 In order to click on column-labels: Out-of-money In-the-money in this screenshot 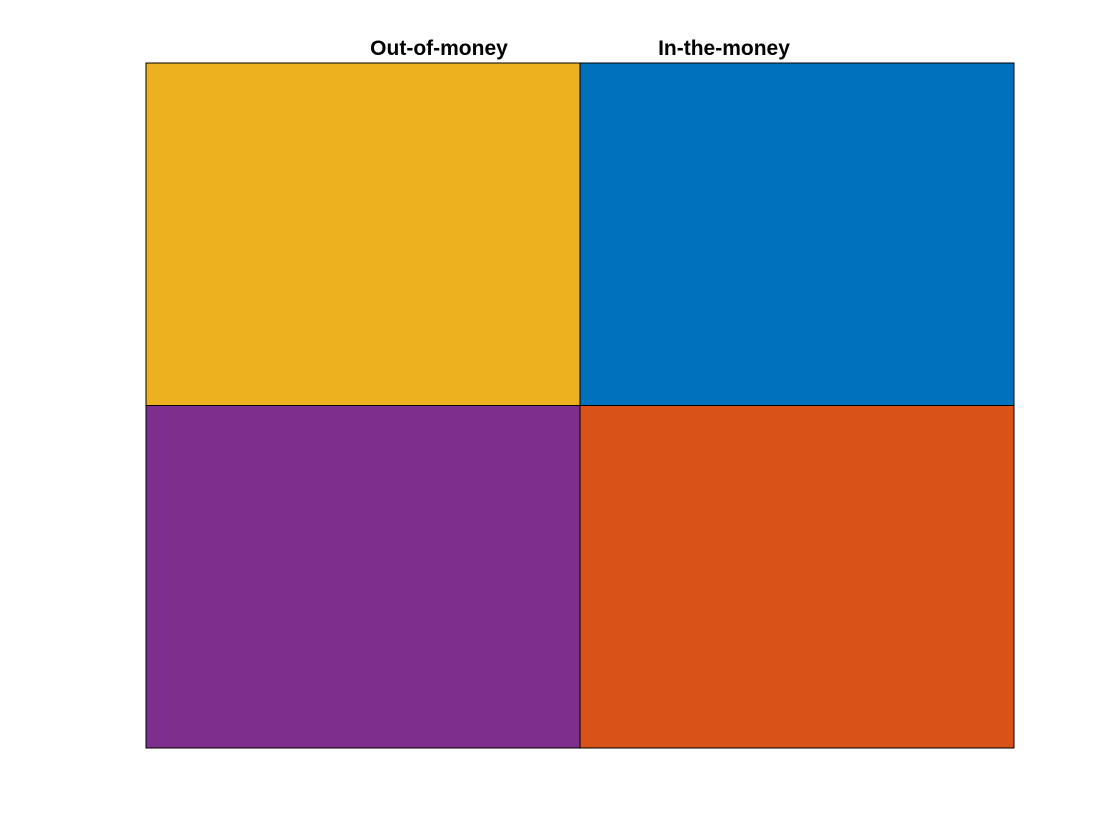, I will do `click(580, 48)`.